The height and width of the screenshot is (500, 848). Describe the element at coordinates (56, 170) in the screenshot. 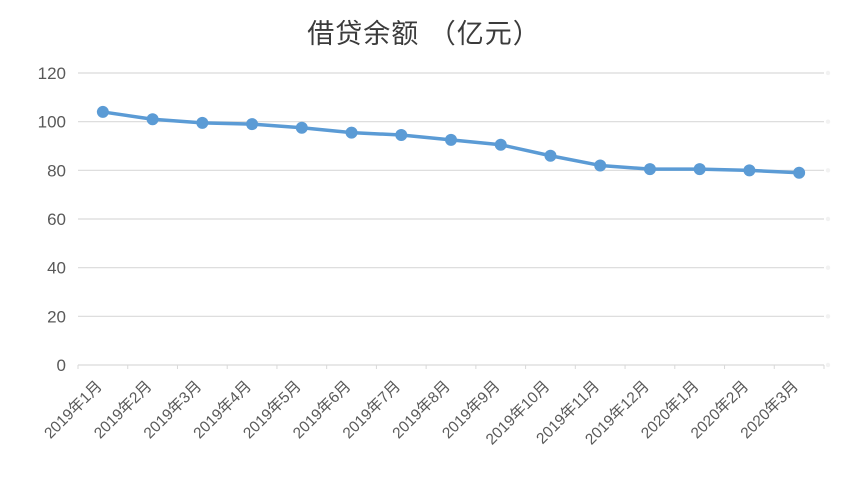

I see `y-axis-label: 80` at that location.